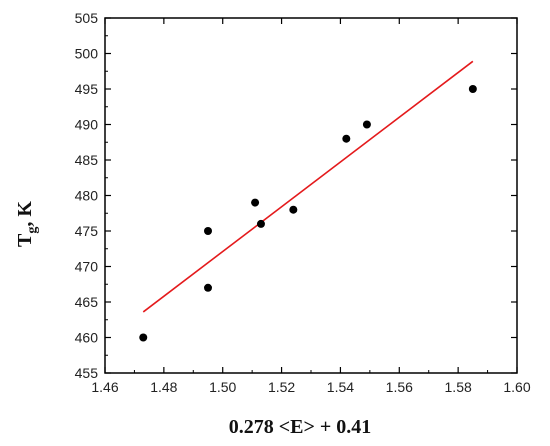 The width and height of the screenshot is (550, 446). Describe the element at coordinates (163, 387) in the screenshot. I see `x-tick-label: 1.48` at that location.